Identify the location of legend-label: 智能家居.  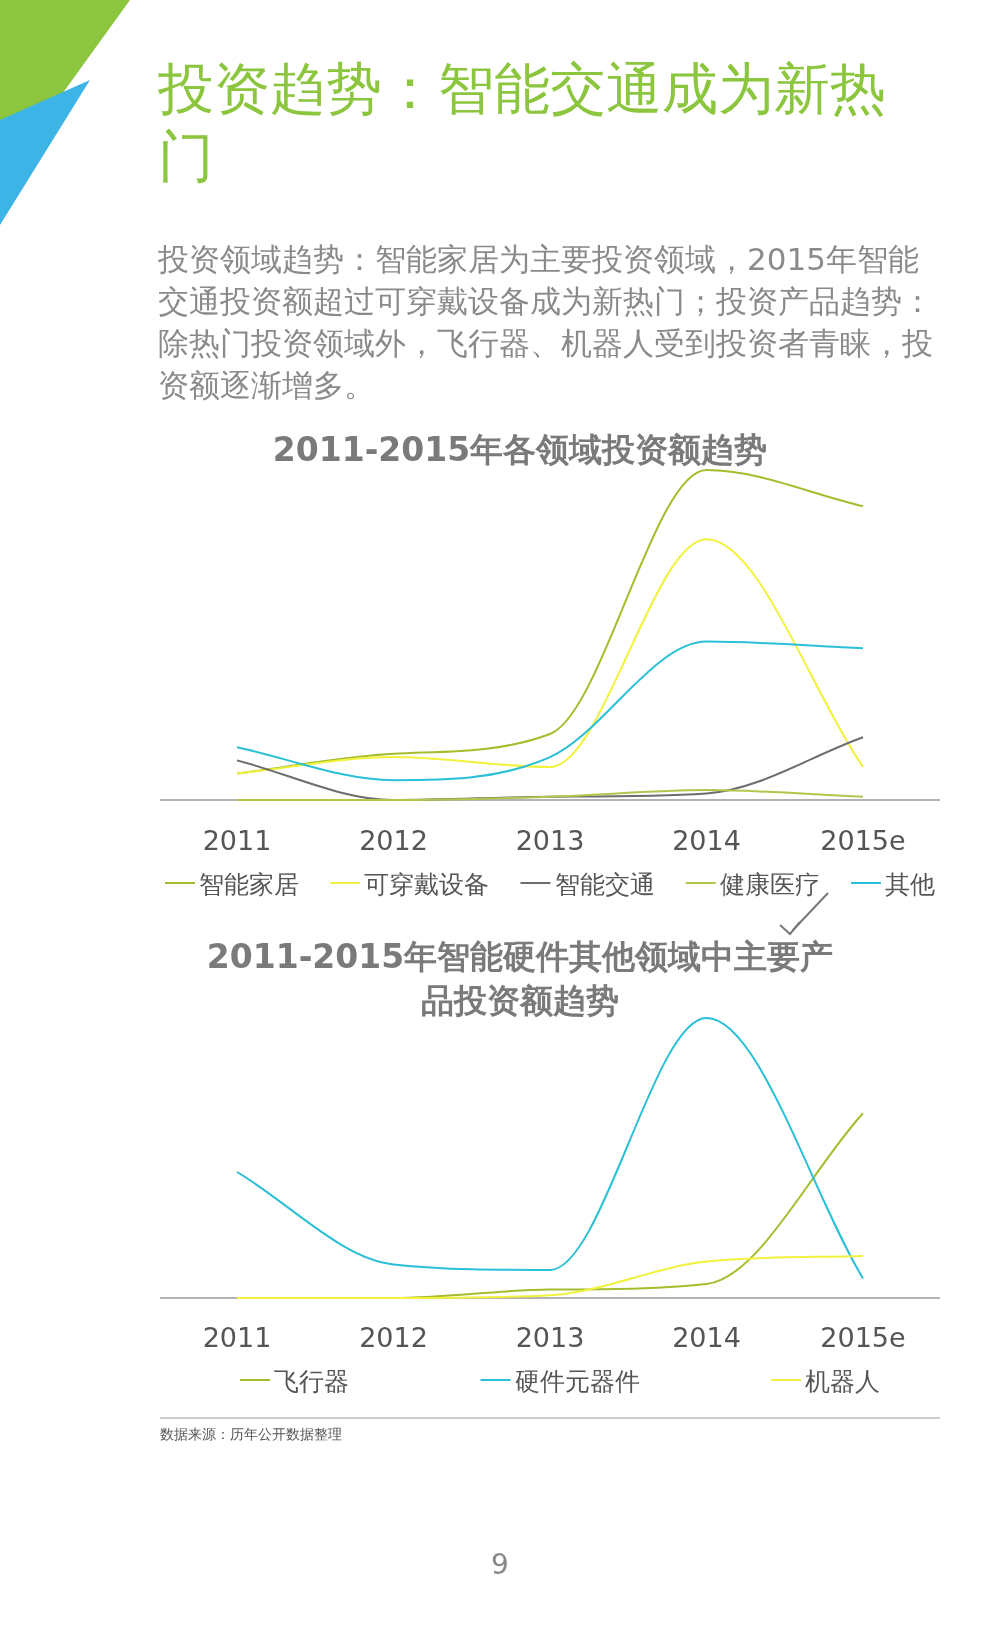
(249, 884).